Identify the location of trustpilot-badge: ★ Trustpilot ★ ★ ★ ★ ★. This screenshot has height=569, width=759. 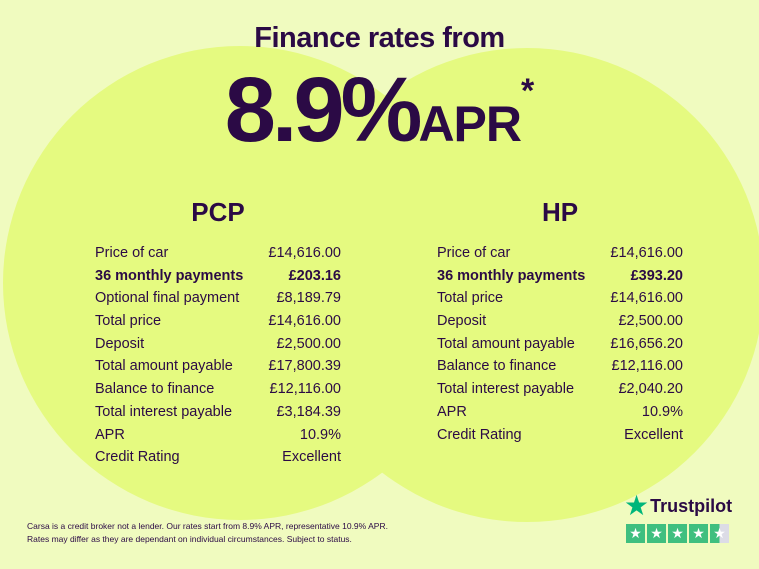
(678, 516).